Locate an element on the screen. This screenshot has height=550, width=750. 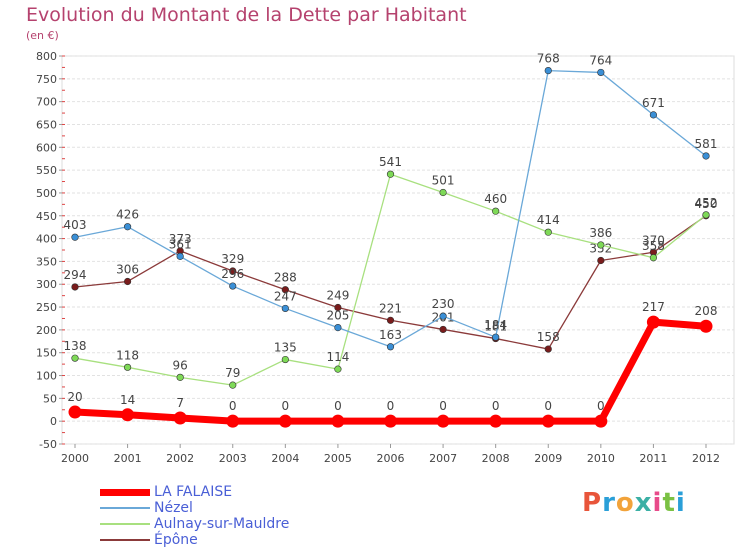
y-tick-label: 50 is located at coordinates (50, 398).